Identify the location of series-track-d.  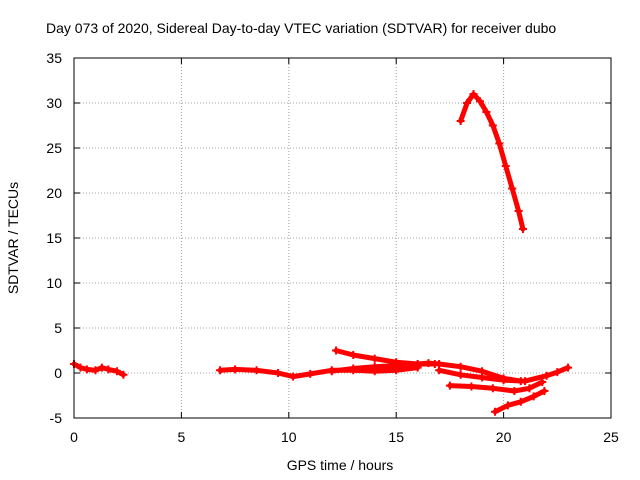
(426, 372).